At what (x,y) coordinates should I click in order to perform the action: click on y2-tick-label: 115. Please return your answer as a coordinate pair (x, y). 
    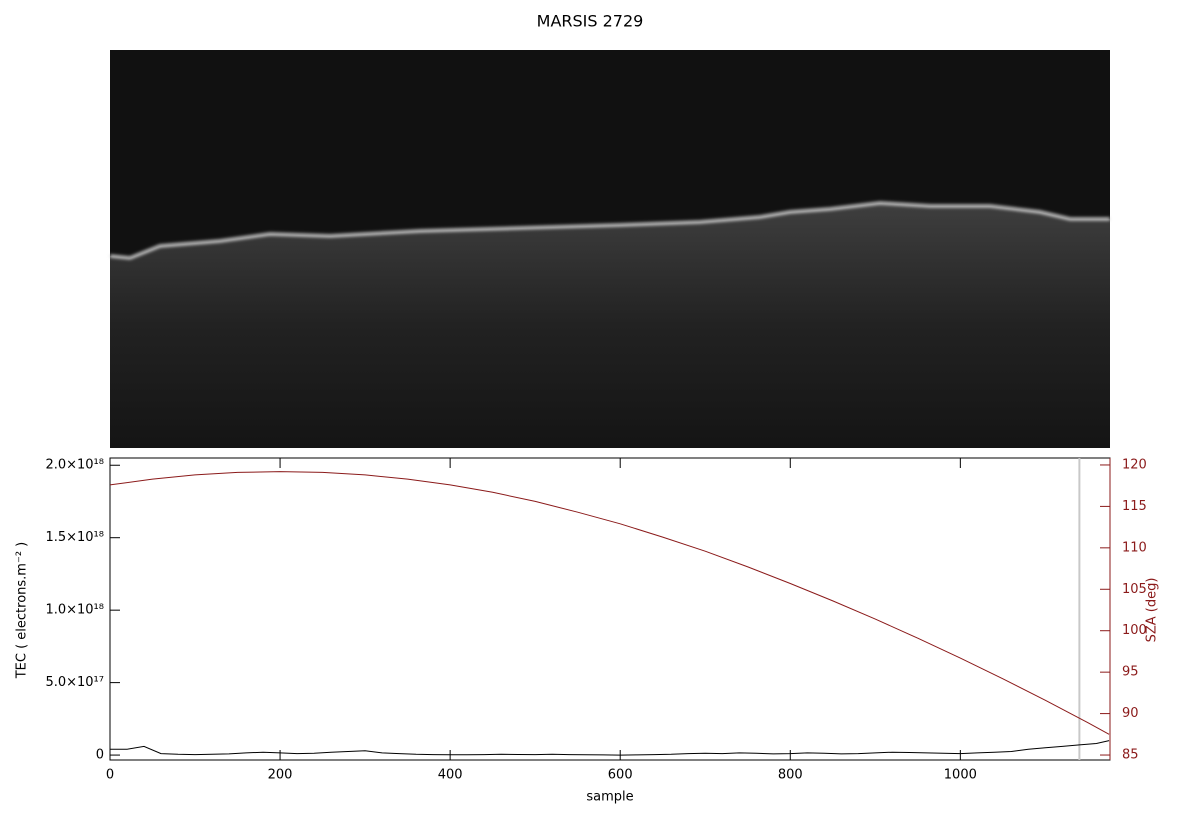
    Looking at the image, I should click on (1134, 506).